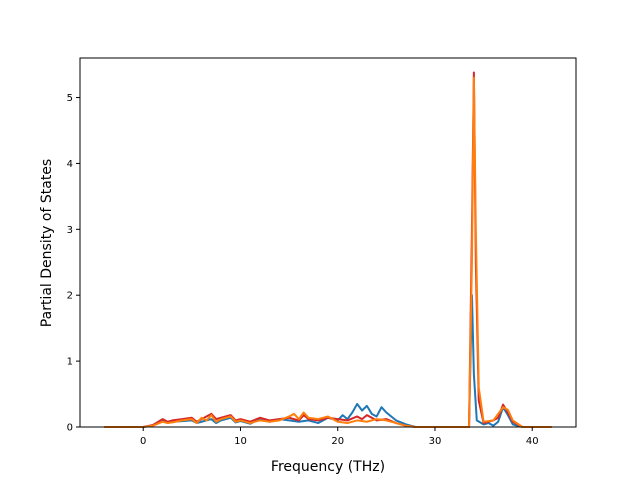  What do you see at coordinates (70, 296) in the screenshot?
I see `y-tick-label: 2` at bounding box center [70, 296].